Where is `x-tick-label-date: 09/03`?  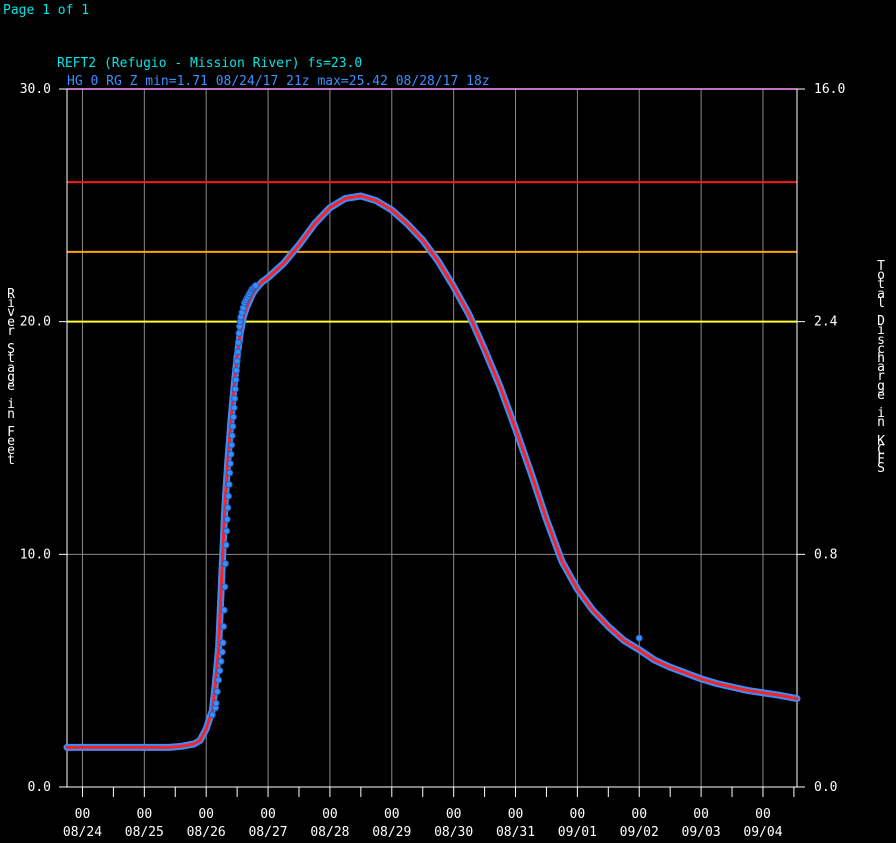
x-tick-label-date: 09/03 is located at coordinates (701, 832).